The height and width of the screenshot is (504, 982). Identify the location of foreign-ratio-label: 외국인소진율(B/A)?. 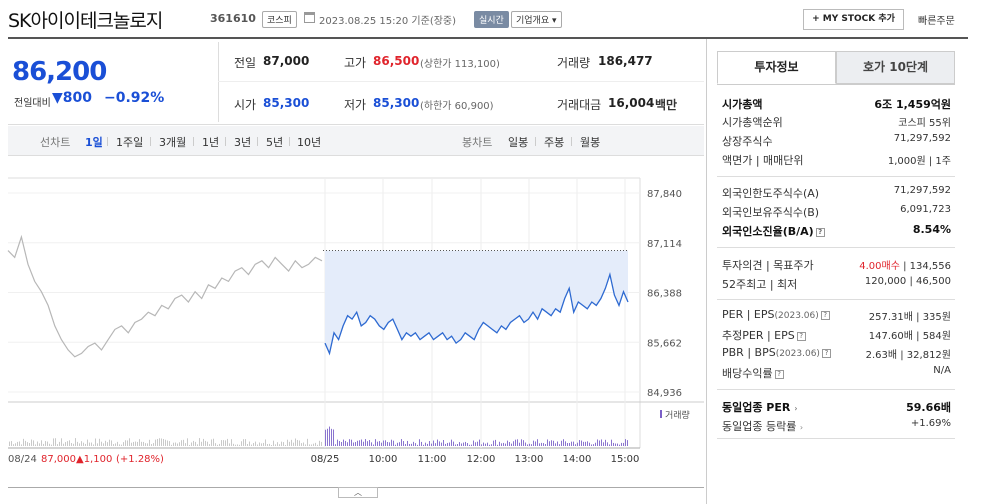
(773, 231).